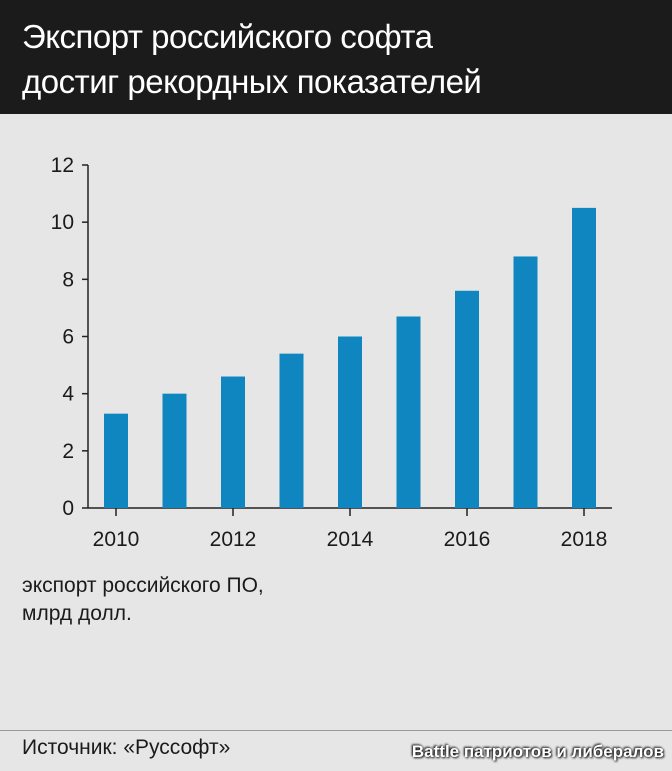 This screenshot has width=672, height=771. Describe the element at coordinates (62, 222) in the screenshot. I see `y-tick-label: 10` at that location.